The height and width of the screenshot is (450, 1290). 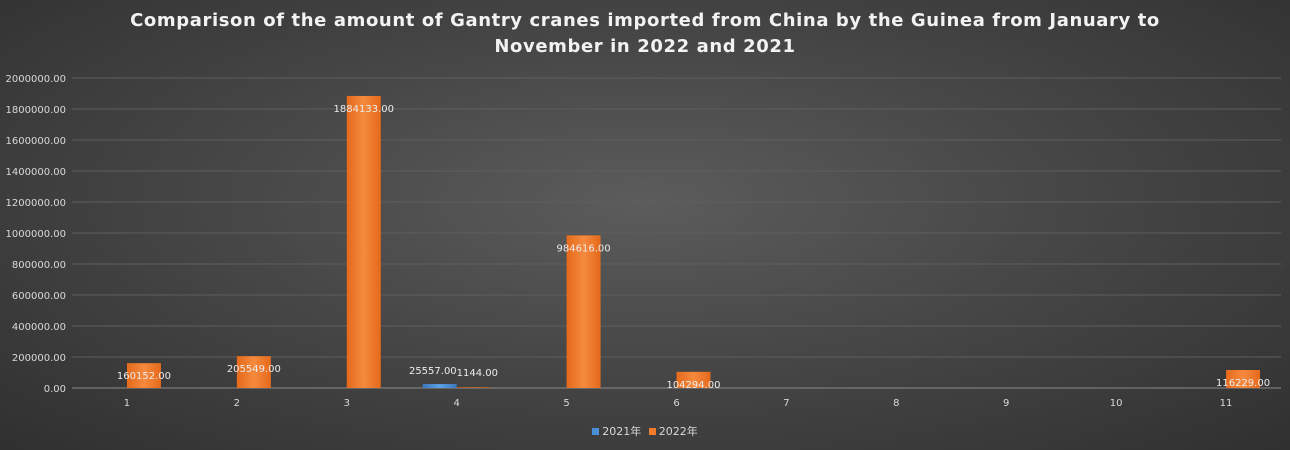 What do you see at coordinates (127, 403) in the screenshot?
I see `x-tick-label: 1` at bounding box center [127, 403].